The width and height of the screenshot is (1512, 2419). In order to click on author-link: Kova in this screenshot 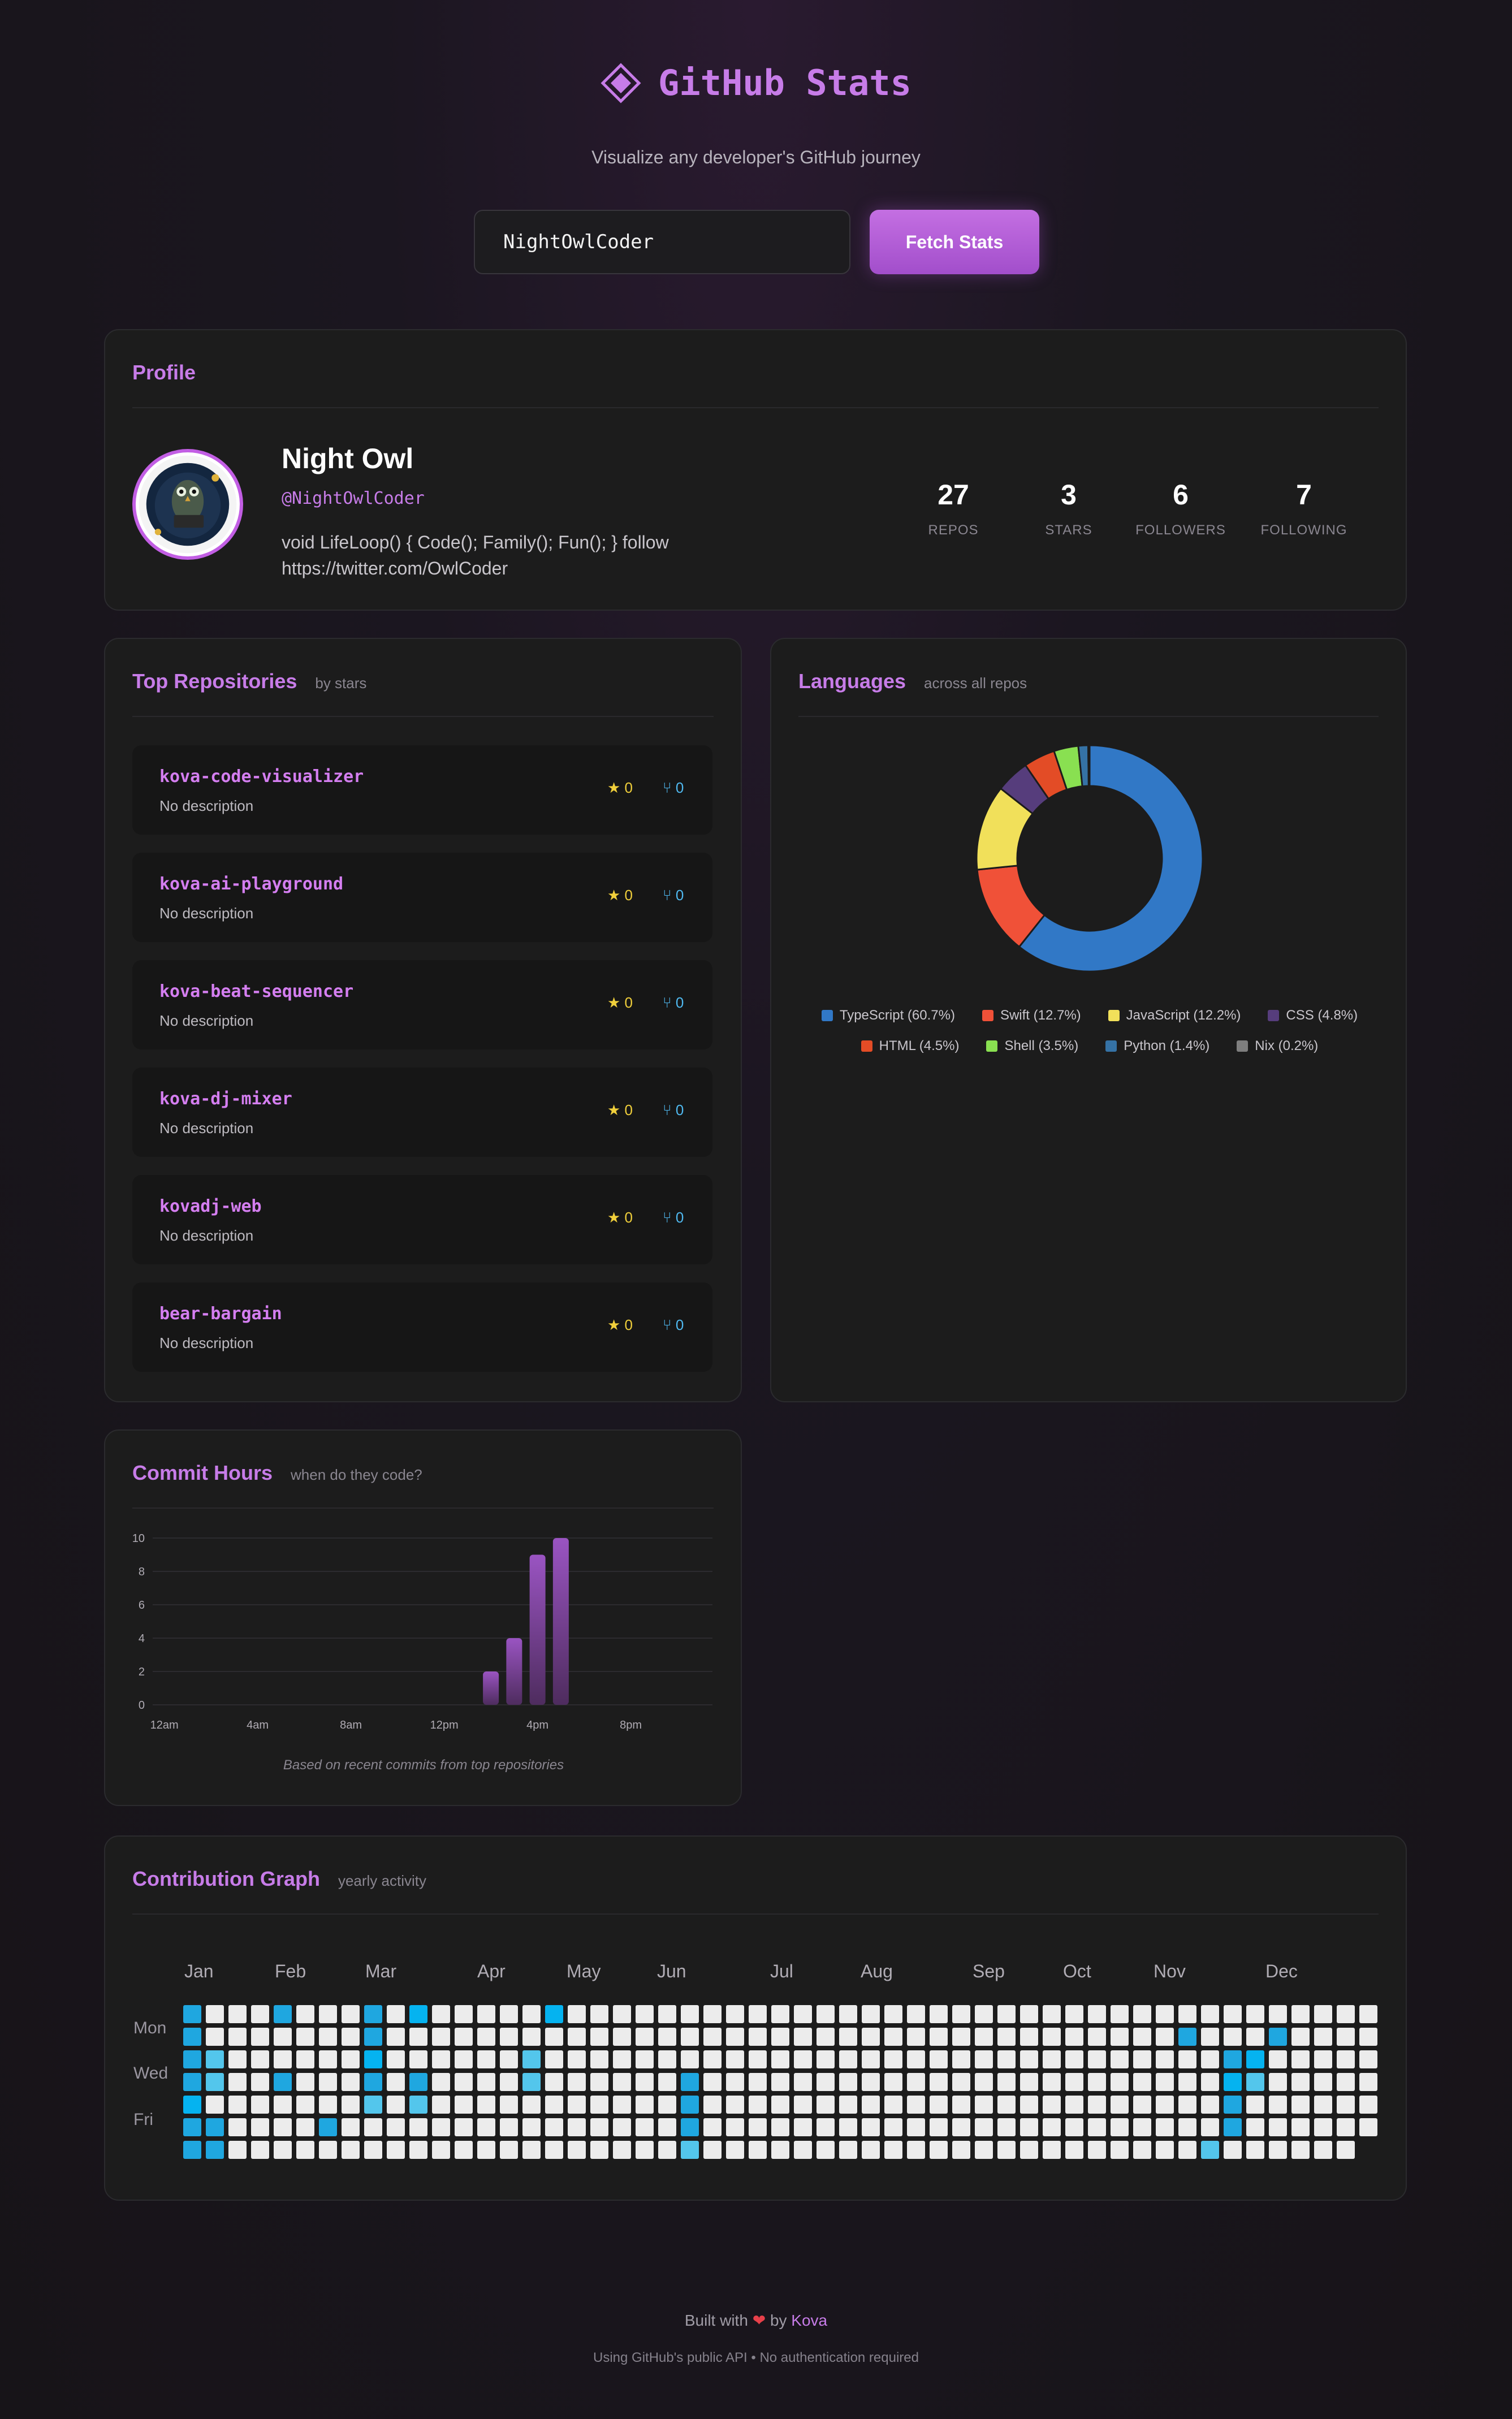, I will do `click(810, 2320)`.